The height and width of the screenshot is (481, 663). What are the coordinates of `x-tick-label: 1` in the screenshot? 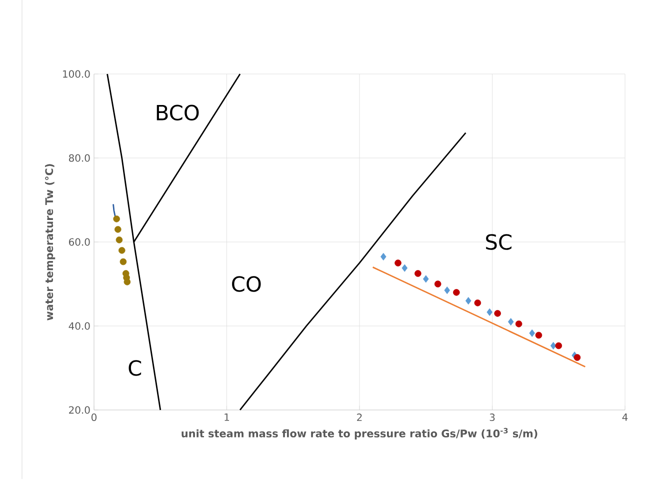 It's located at (227, 417).